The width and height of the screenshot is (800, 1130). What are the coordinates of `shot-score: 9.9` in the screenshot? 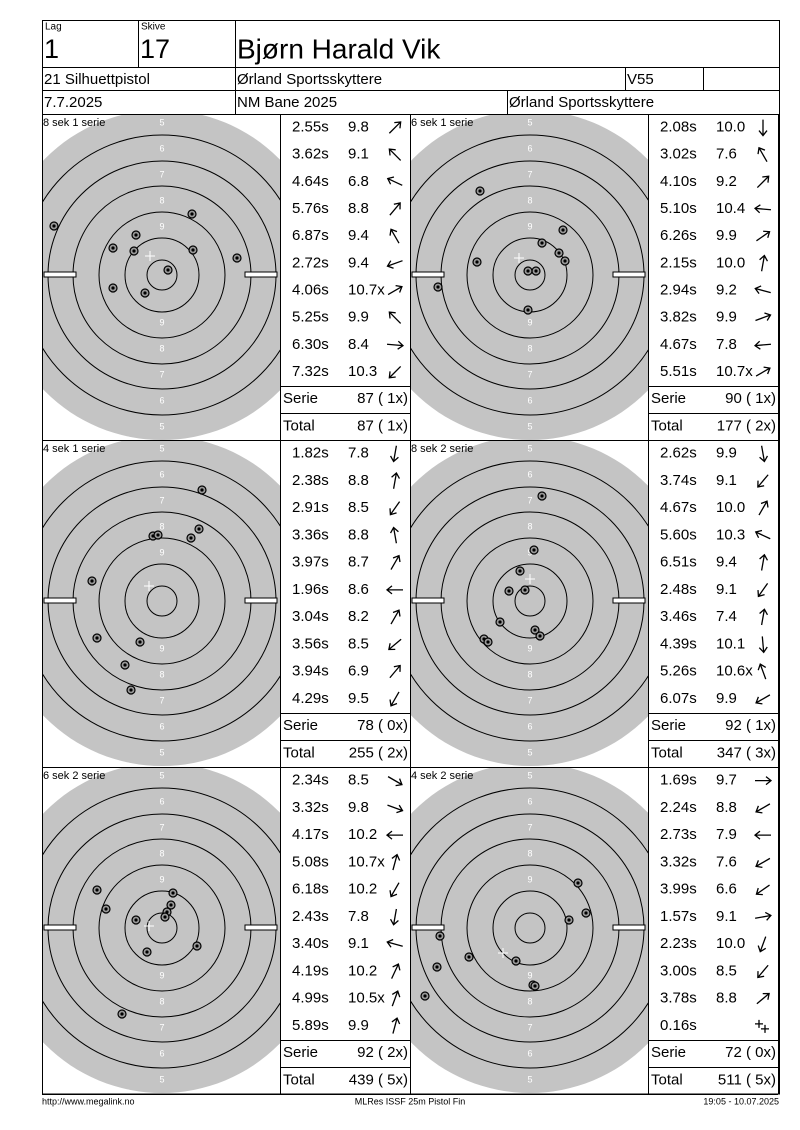 It's located at (726, 317).